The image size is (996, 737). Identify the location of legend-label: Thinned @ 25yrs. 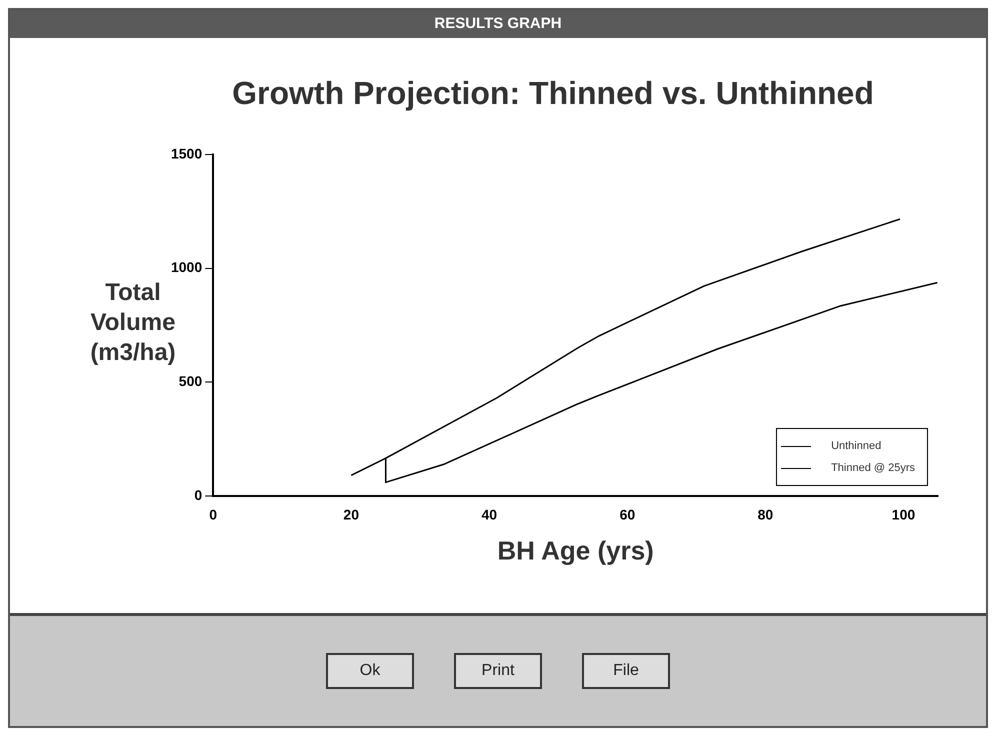
(873, 468).